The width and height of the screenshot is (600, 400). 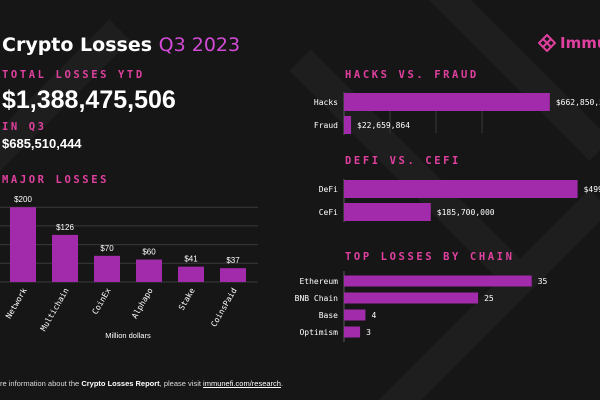 I want to click on losses-by-chain-value-label-3: 3, so click(x=368, y=332).